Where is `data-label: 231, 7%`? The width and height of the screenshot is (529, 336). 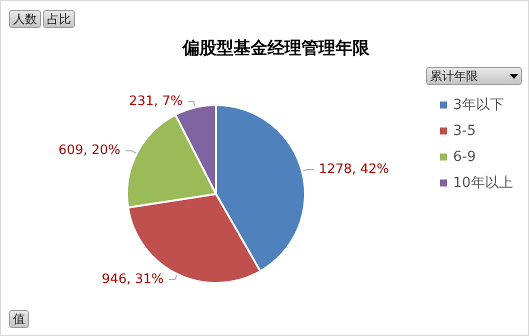
data-label: 231, 7% is located at coordinates (156, 102).